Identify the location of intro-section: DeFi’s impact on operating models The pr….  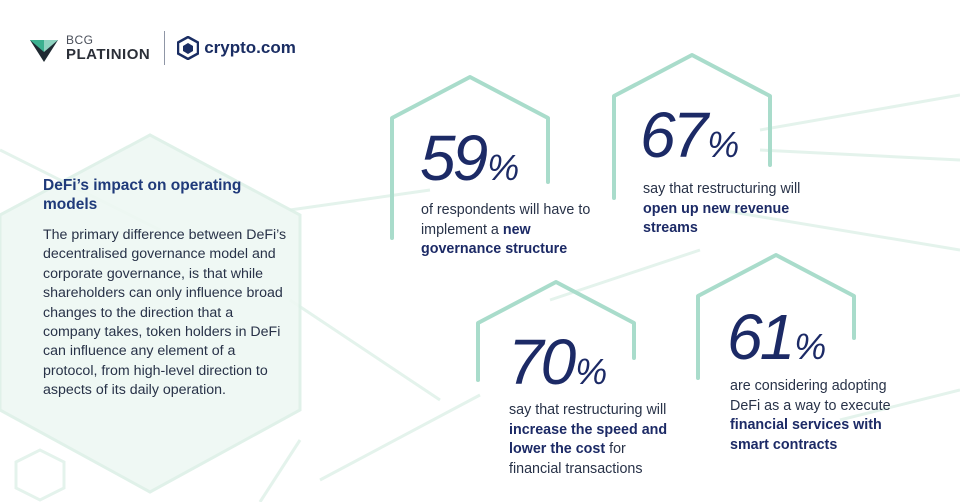
(165, 288).